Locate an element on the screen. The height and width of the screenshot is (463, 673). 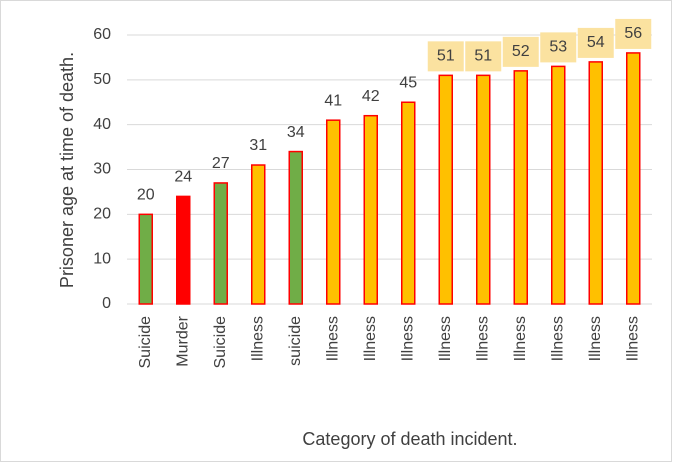
y-tick-label: 10 is located at coordinates (102, 258).